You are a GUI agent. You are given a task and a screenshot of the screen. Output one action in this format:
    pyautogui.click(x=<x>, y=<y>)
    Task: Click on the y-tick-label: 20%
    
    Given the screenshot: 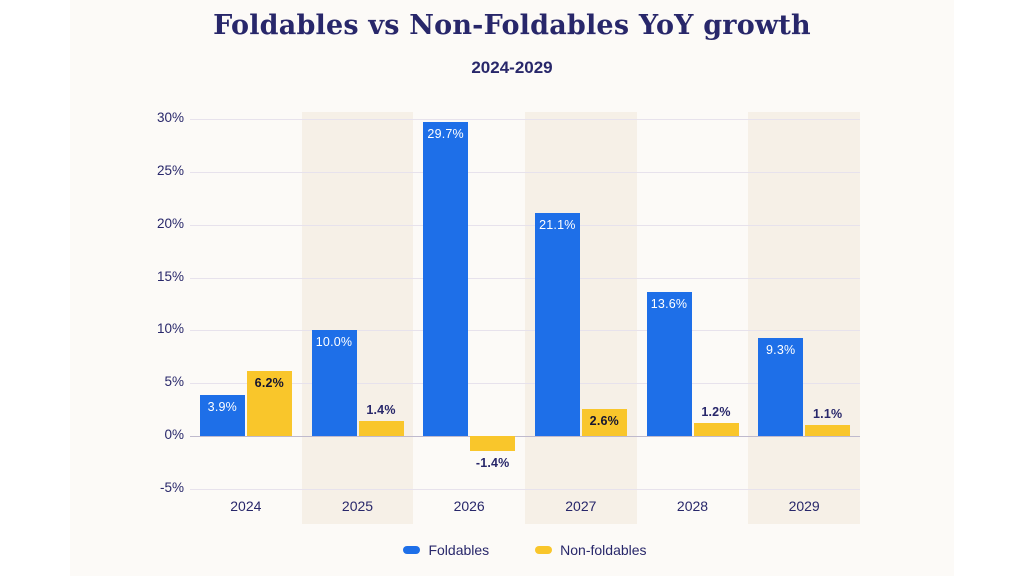 What is the action you would take?
    pyautogui.click(x=170, y=223)
    